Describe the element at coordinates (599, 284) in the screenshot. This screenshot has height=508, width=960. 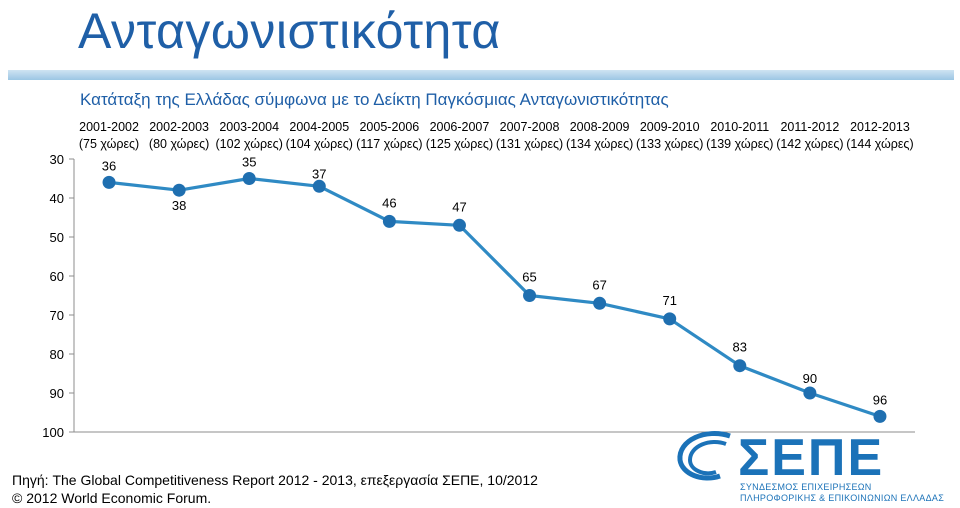
I see `data-label: 67` at that location.